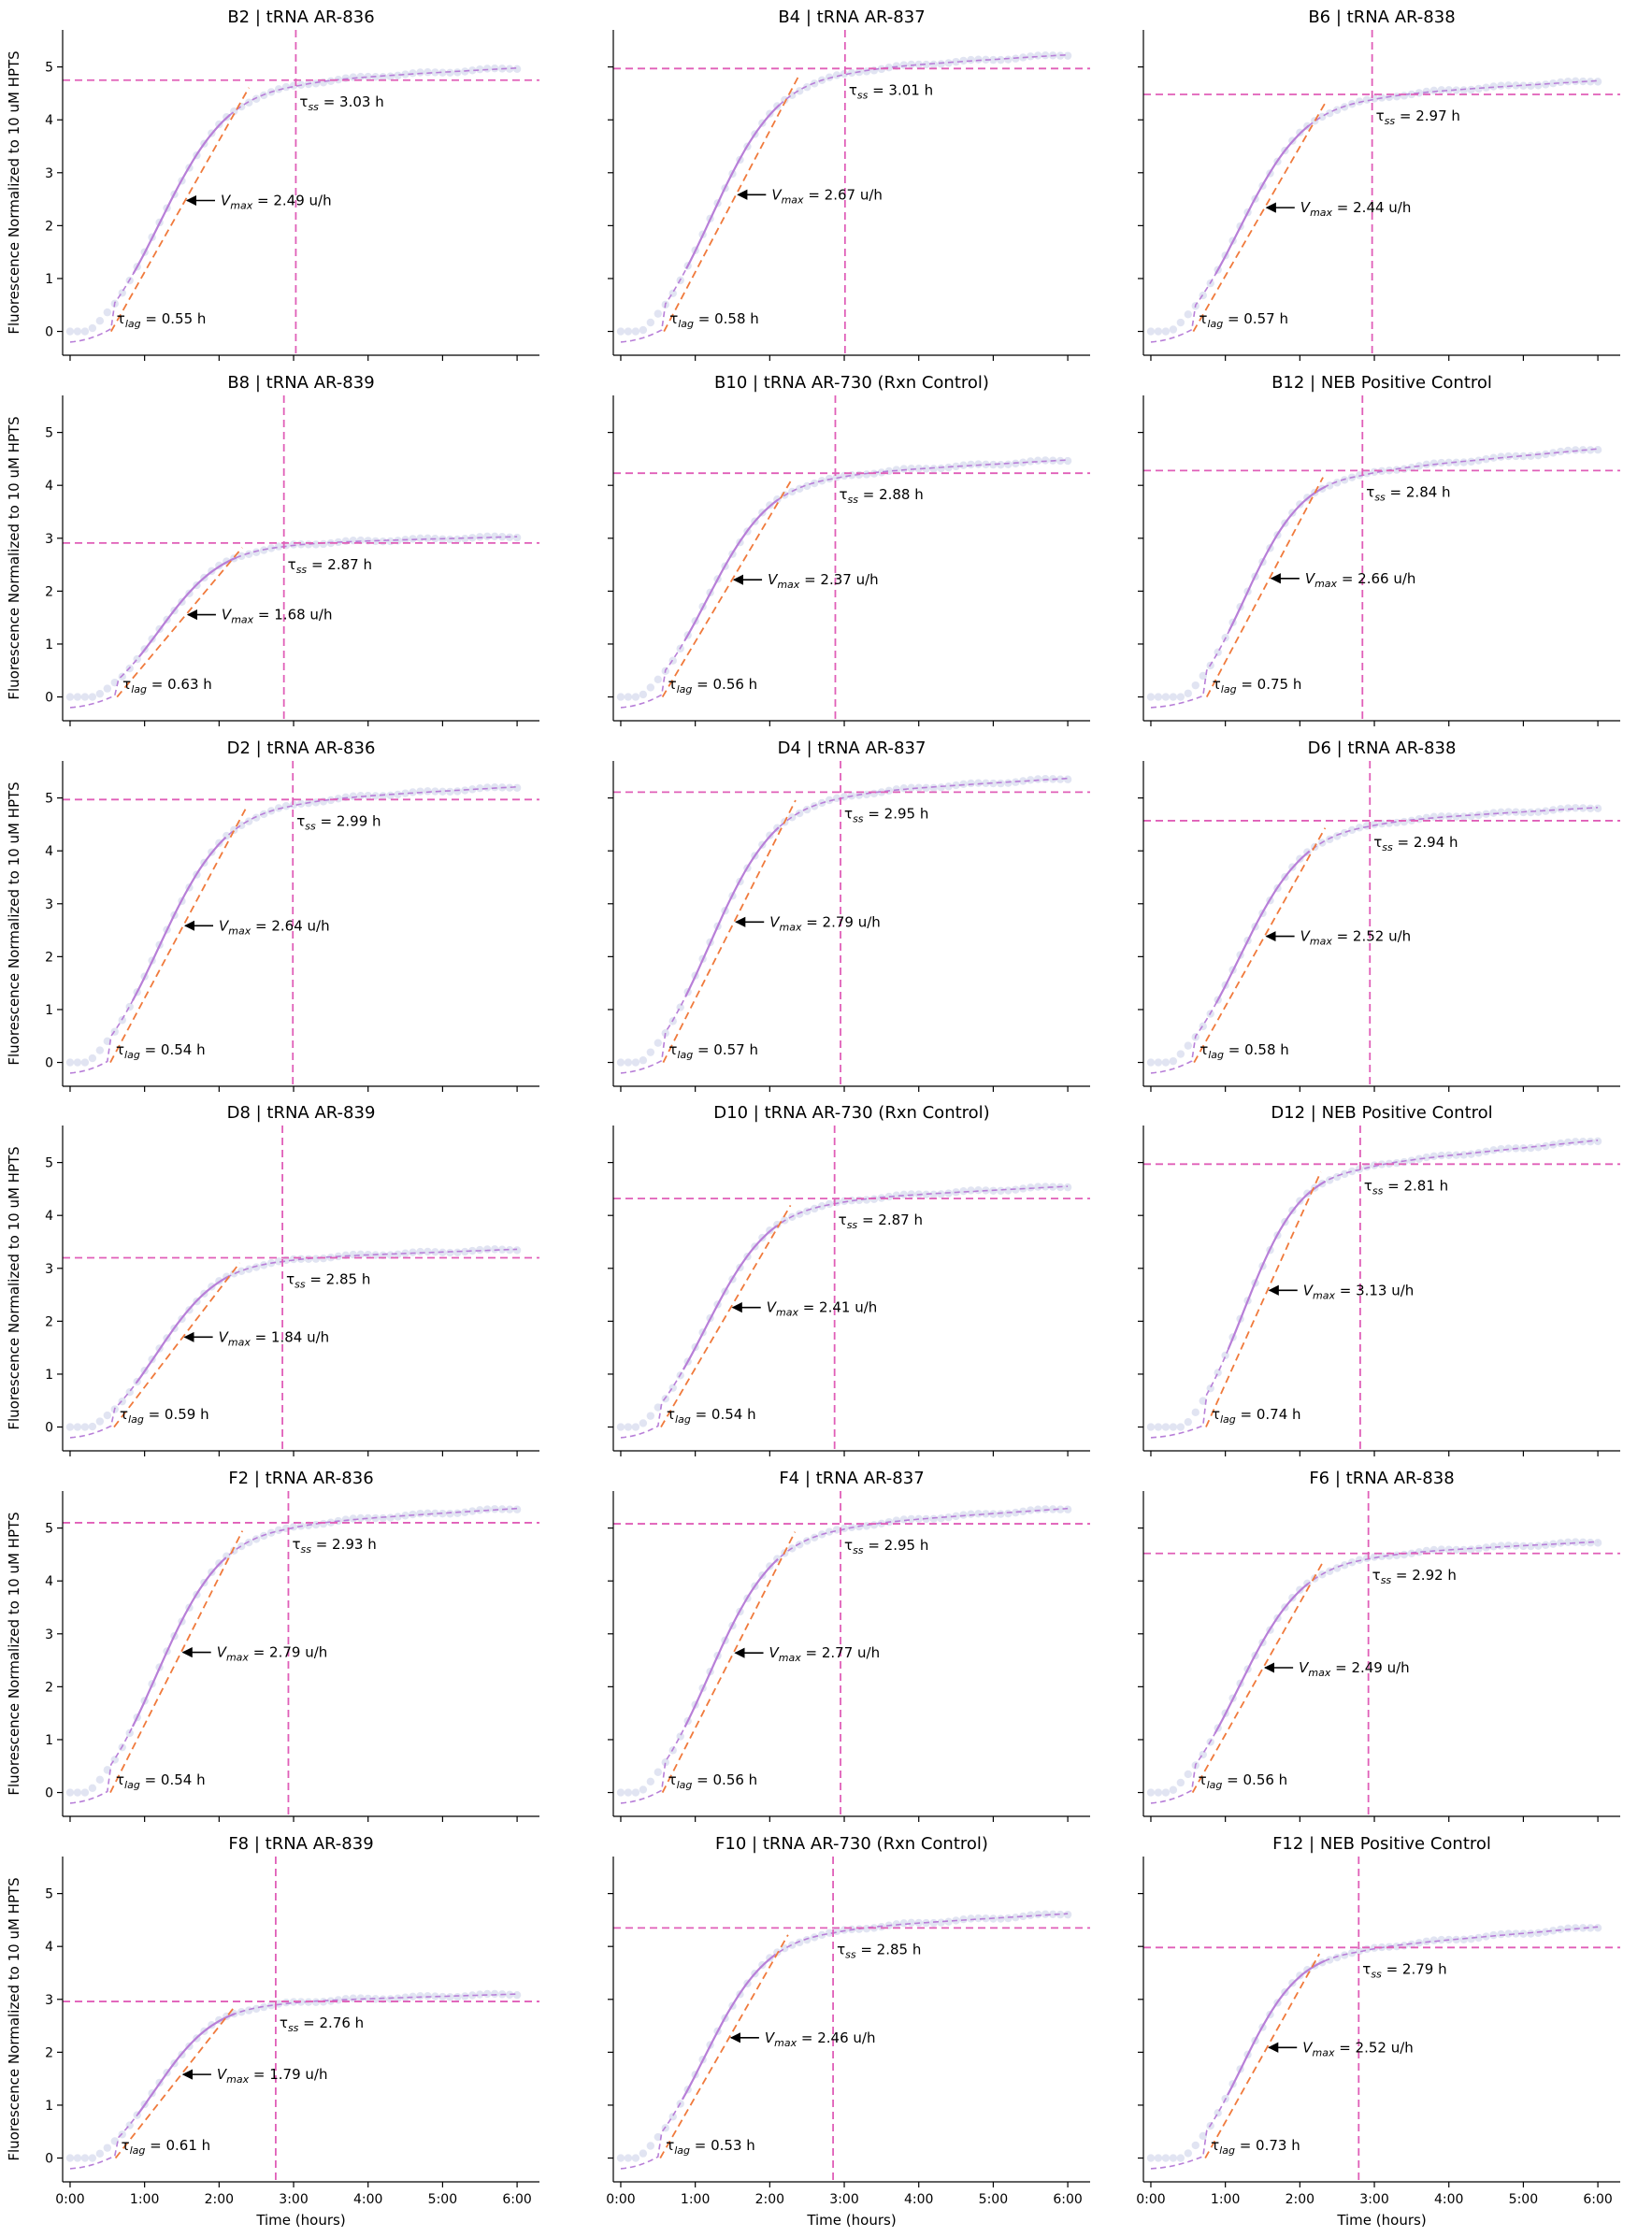 This screenshot has width=1652, height=2237. What do you see at coordinates (1356, 938) in the screenshot?
I see `vmax-annotation: Vmax = 2.52 u/h` at bounding box center [1356, 938].